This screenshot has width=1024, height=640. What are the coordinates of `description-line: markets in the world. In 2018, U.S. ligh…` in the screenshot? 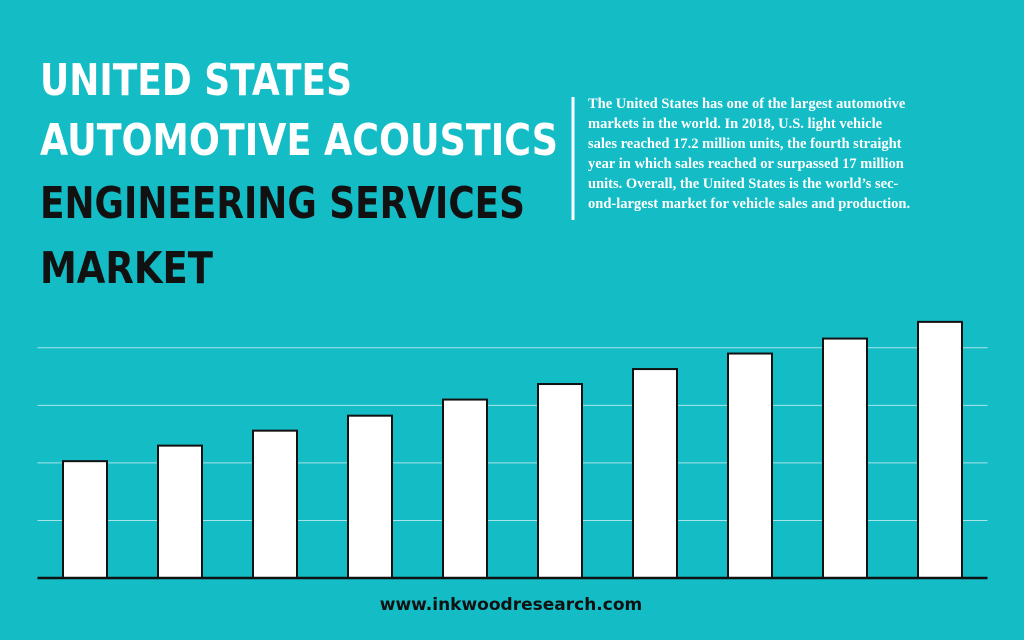 It's located at (735, 124).